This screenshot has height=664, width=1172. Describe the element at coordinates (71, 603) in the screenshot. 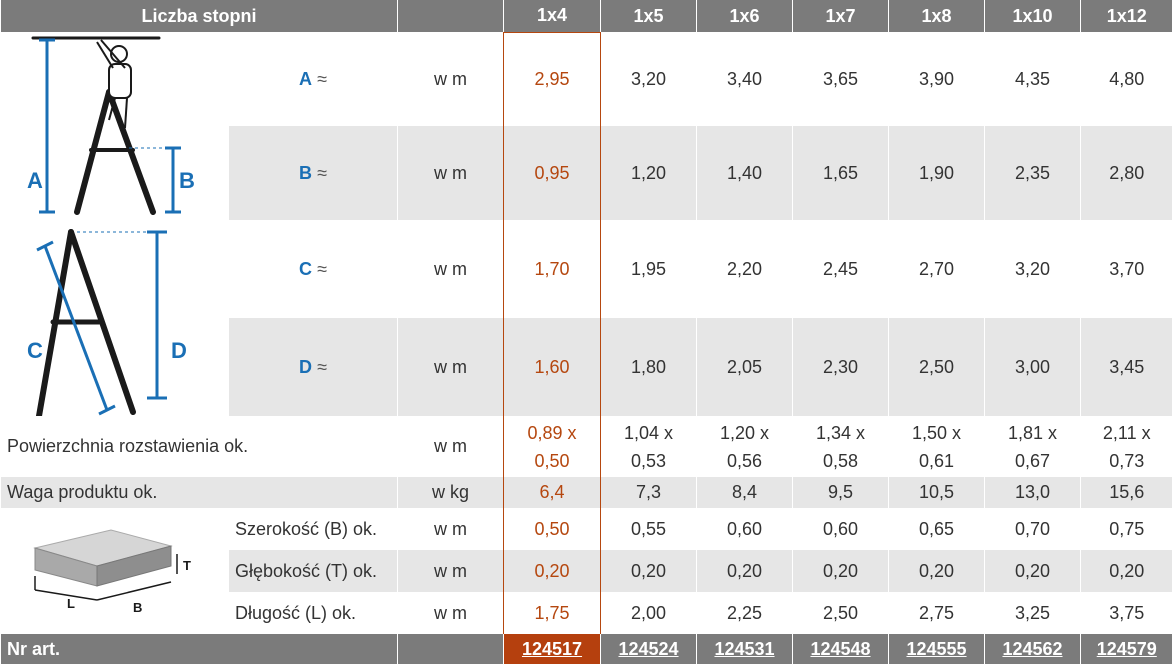

I see `figure-label: L` at that location.